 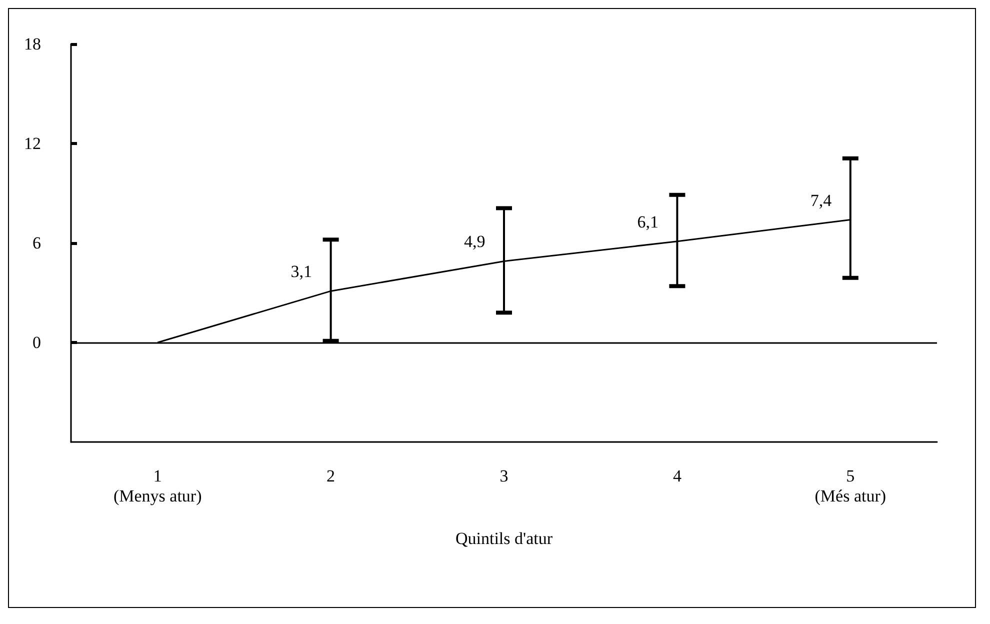 What do you see at coordinates (504, 538) in the screenshot?
I see `x-axis-title: Quintils d'atur` at bounding box center [504, 538].